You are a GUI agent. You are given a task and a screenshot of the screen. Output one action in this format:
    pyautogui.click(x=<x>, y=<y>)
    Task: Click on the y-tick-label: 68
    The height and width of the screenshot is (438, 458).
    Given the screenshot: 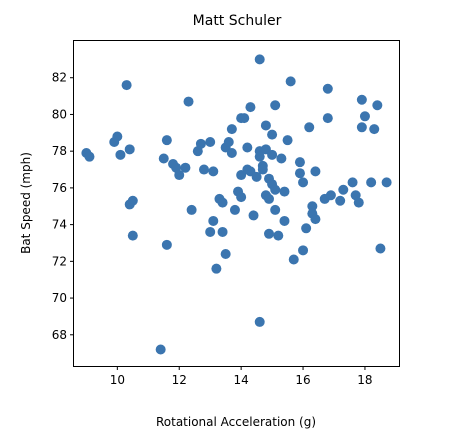 What is the action you would take?
    pyautogui.click(x=59, y=335)
    